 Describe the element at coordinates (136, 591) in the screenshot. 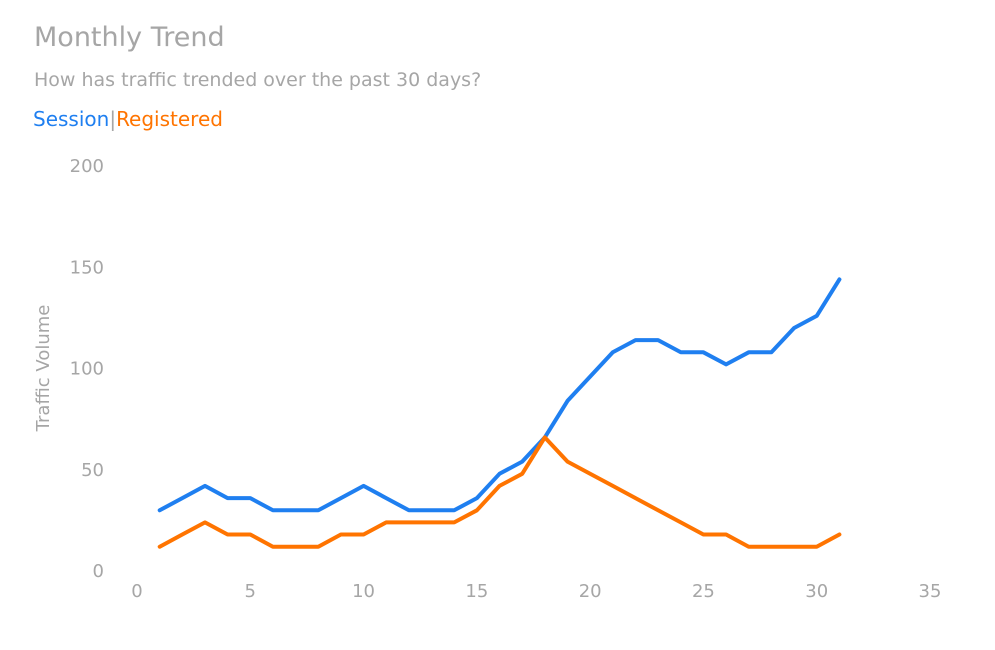

I see `x-tick-label: 0` at that location.